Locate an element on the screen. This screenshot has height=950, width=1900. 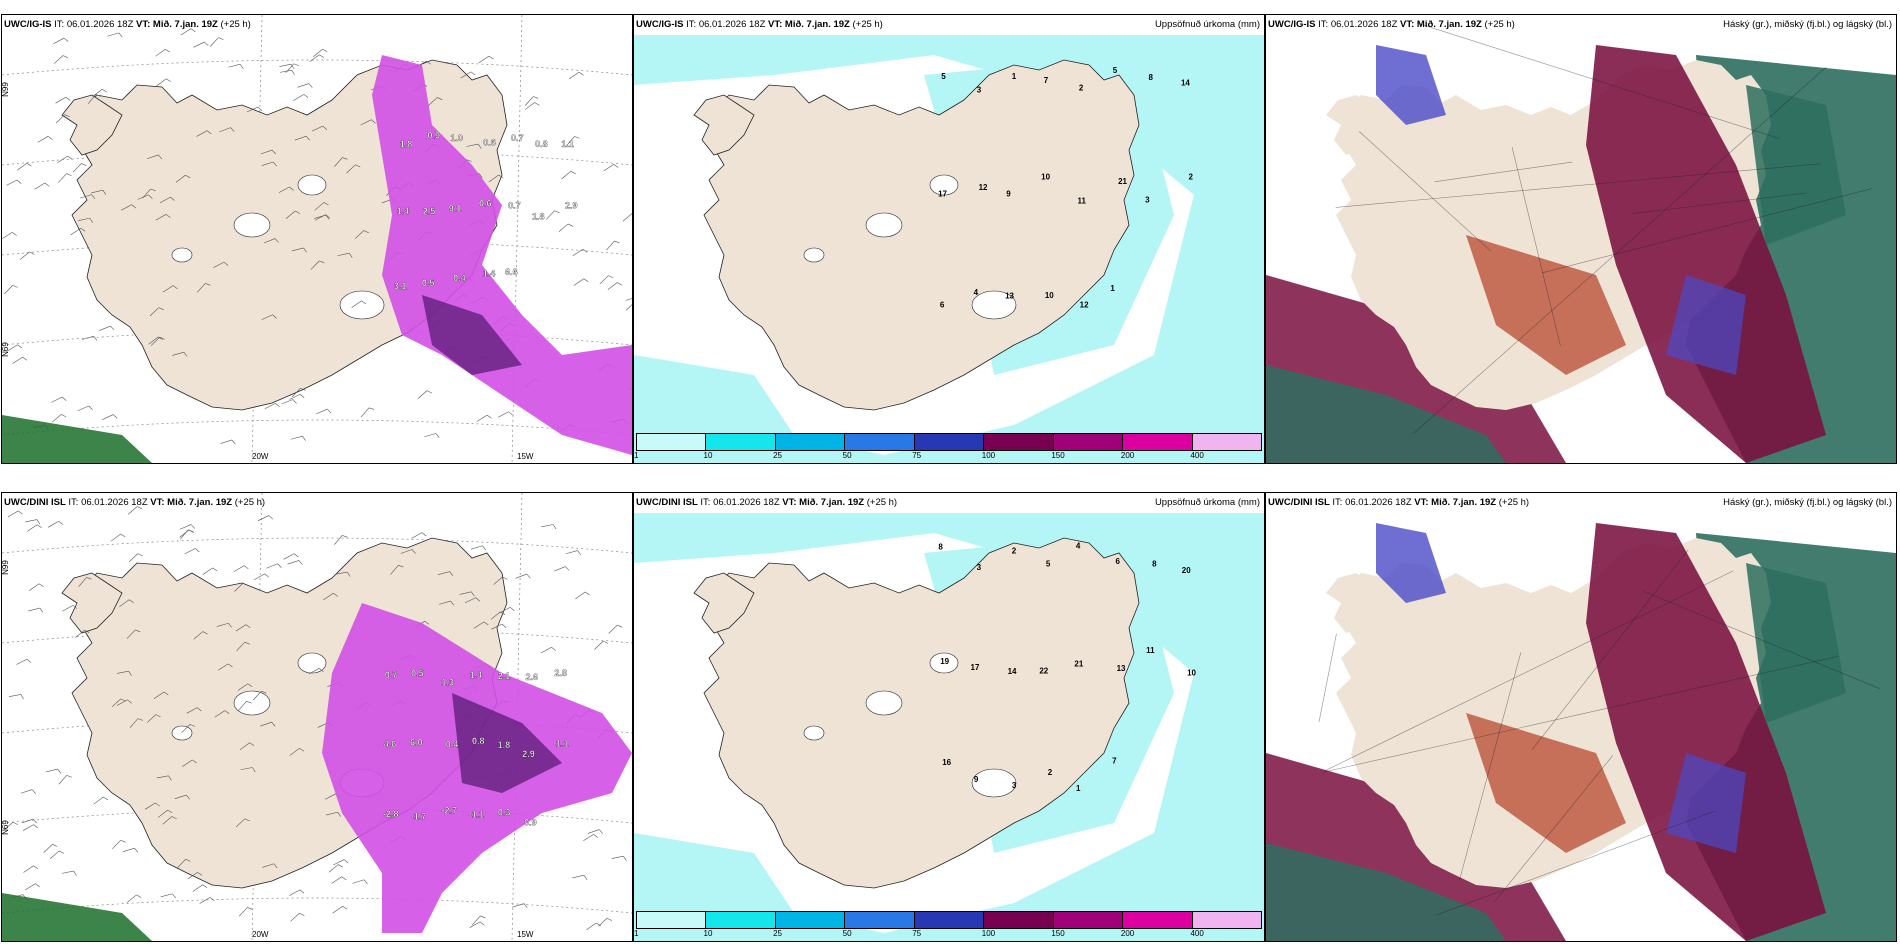
model: UWC/IG-IS is located at coordinates (28, 24).